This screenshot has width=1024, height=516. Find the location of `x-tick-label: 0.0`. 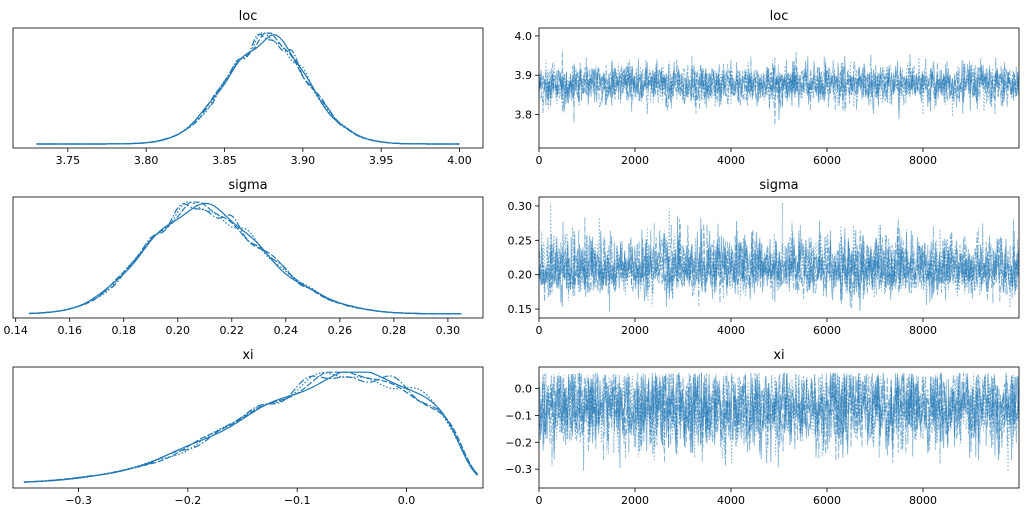

x-tick-label: 0.0 is located at coordinates (407, 500).